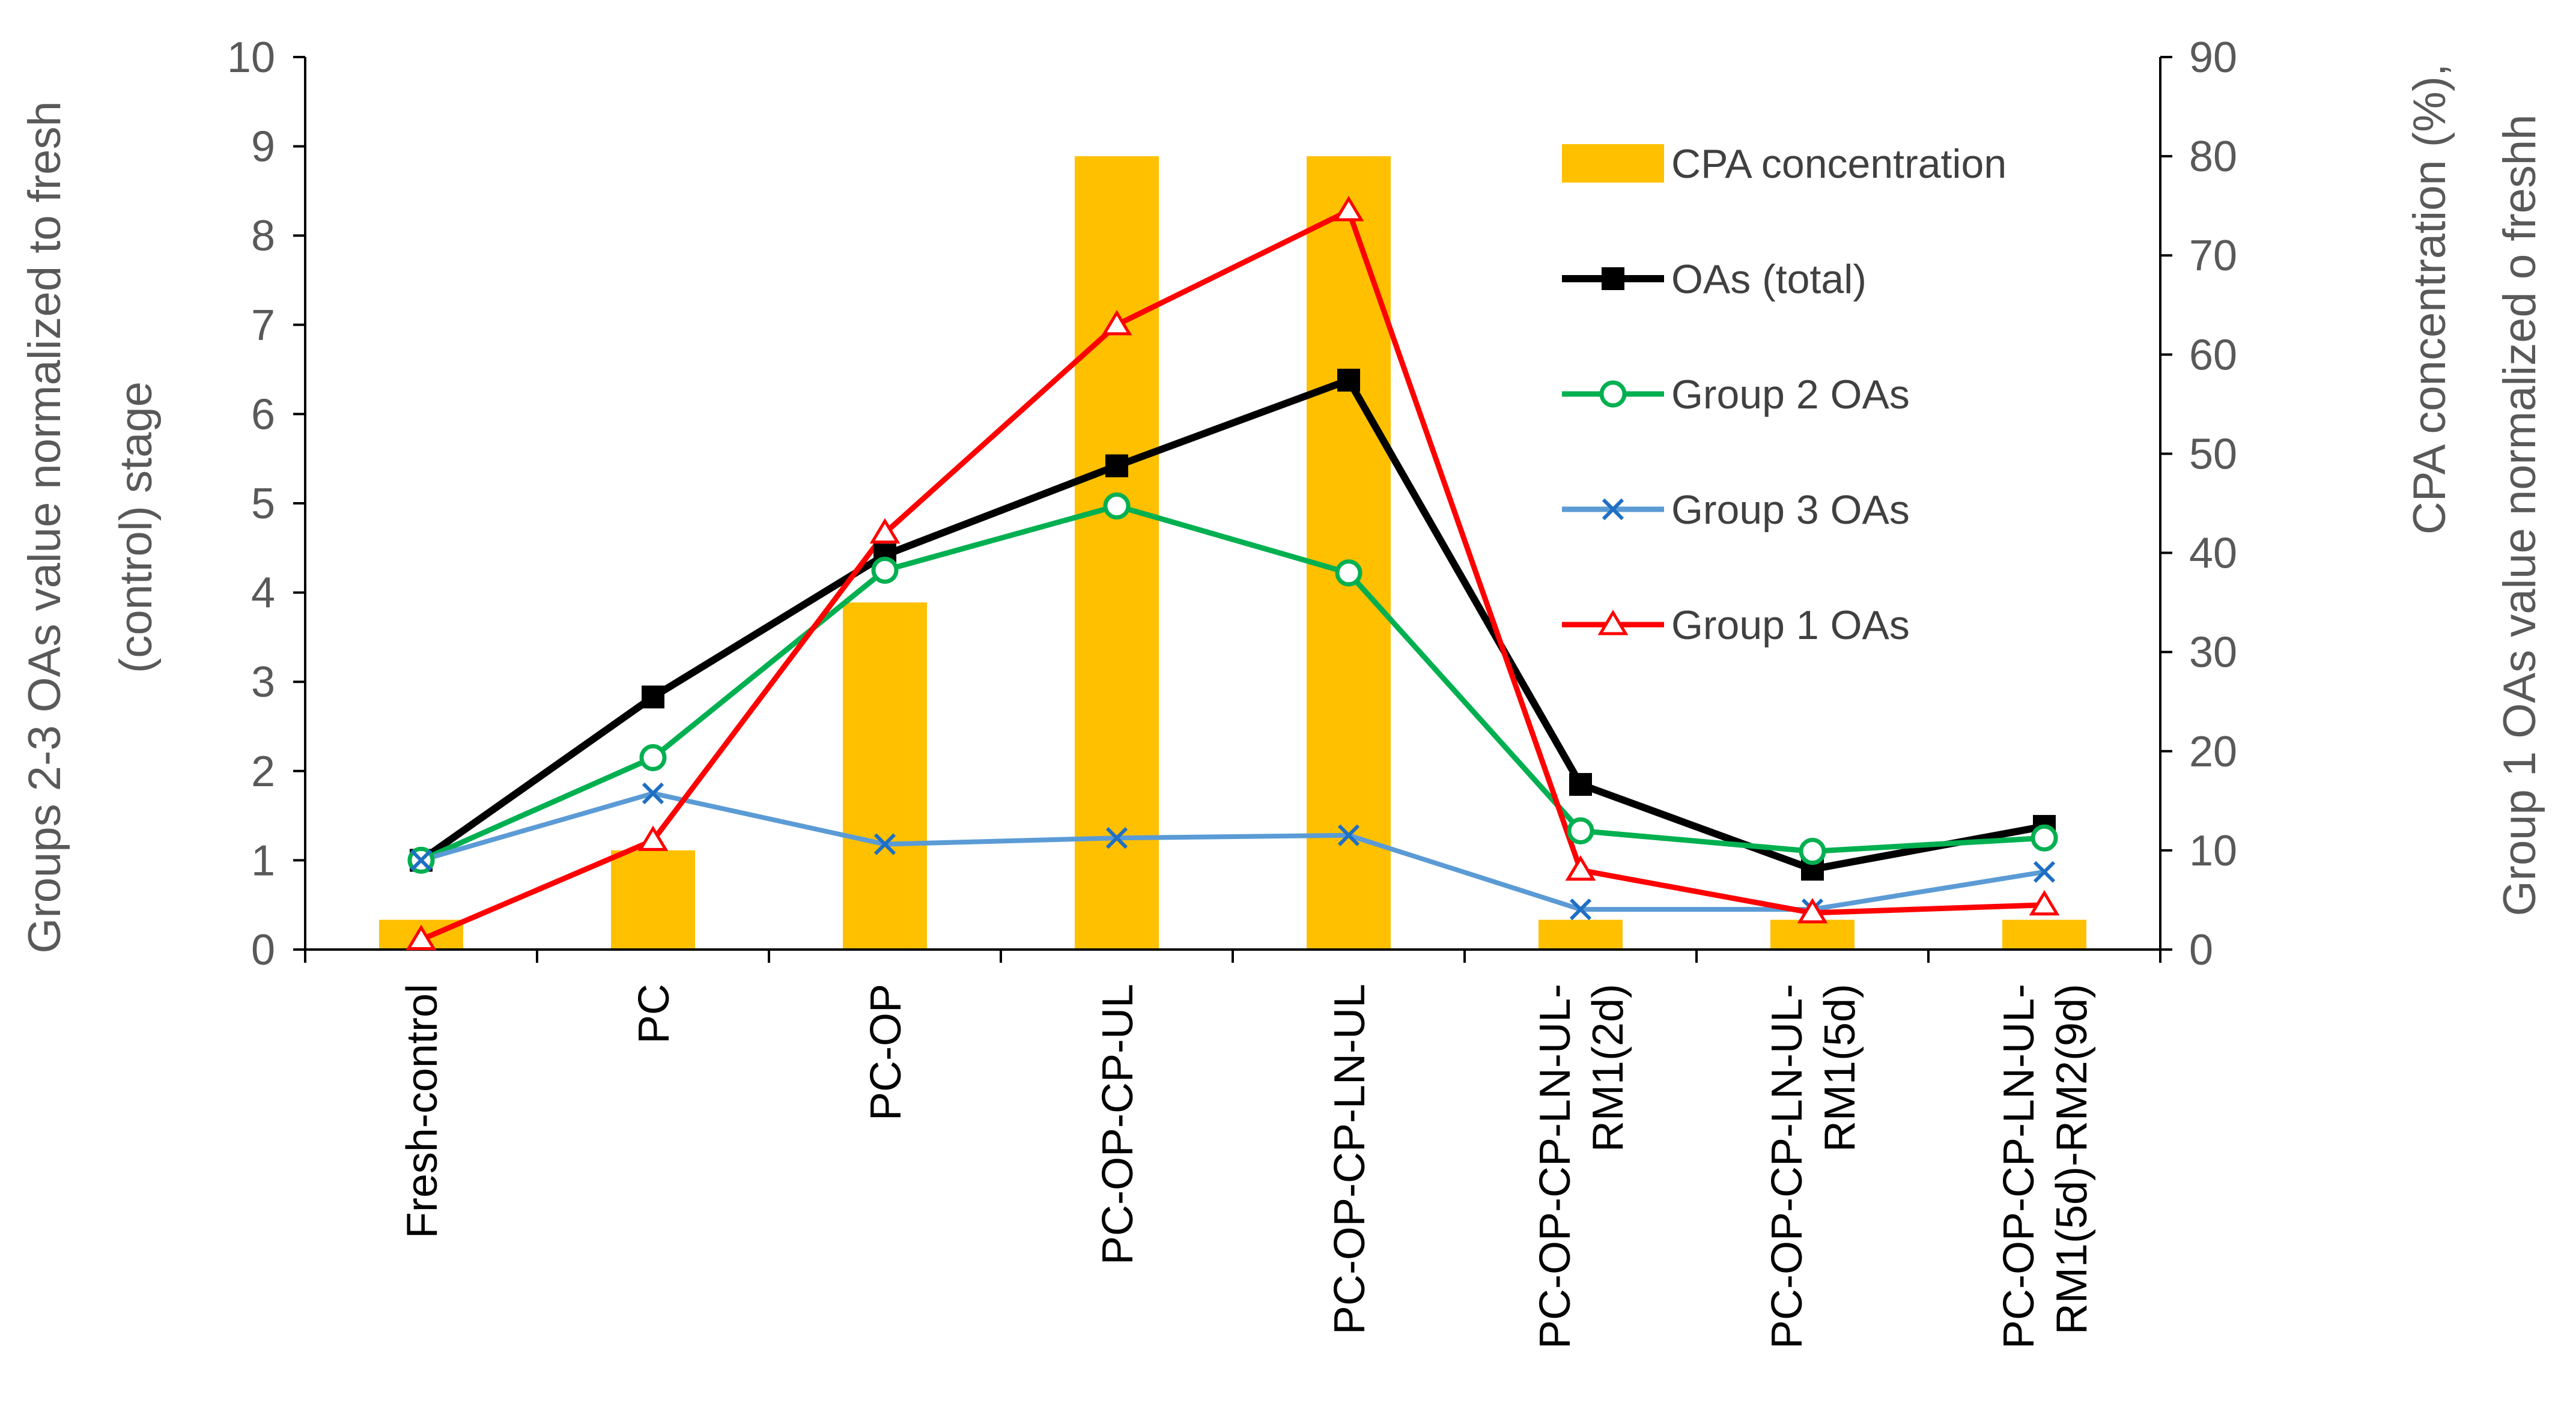 Image resolution: width=2576 pixels, height=1415 pixels. Describe the element at coordinates (1613, 163) in the screenshot. I see `legend-swatch-cpa-concentration` at that location.